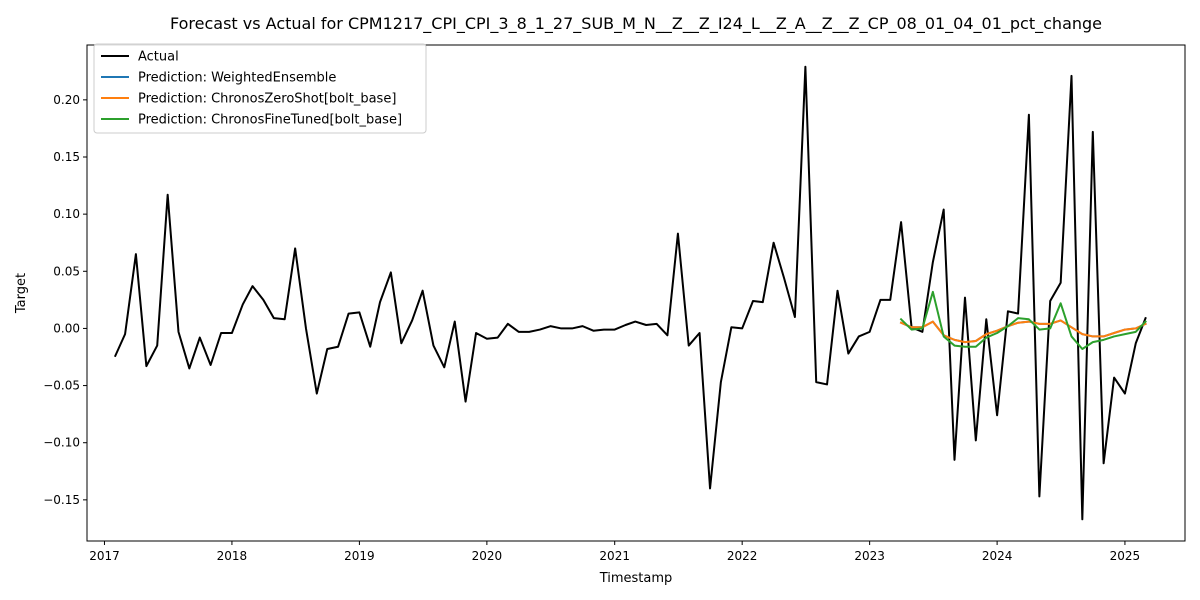 The width and height of the screenshot is (1200, 600). Describe the element at coordinates (104, 556) in the screenshot. I see `x-tick-label: 2017` at that location.